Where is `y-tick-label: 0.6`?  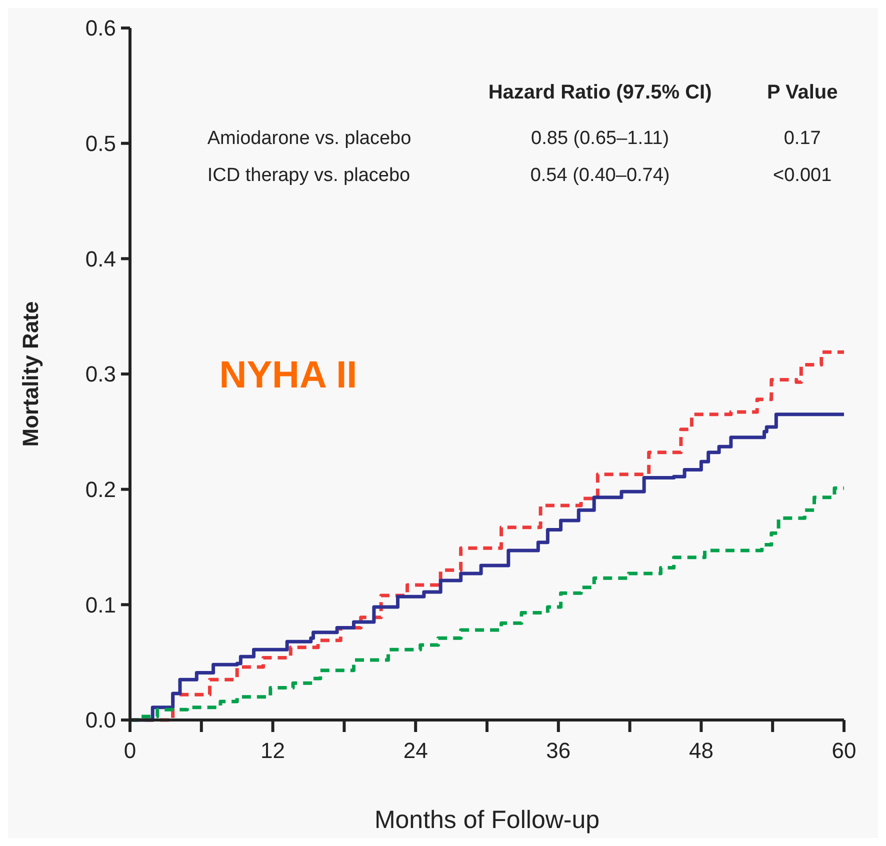
y-tick-label: 0.6 is located at coordinates (100, 28).